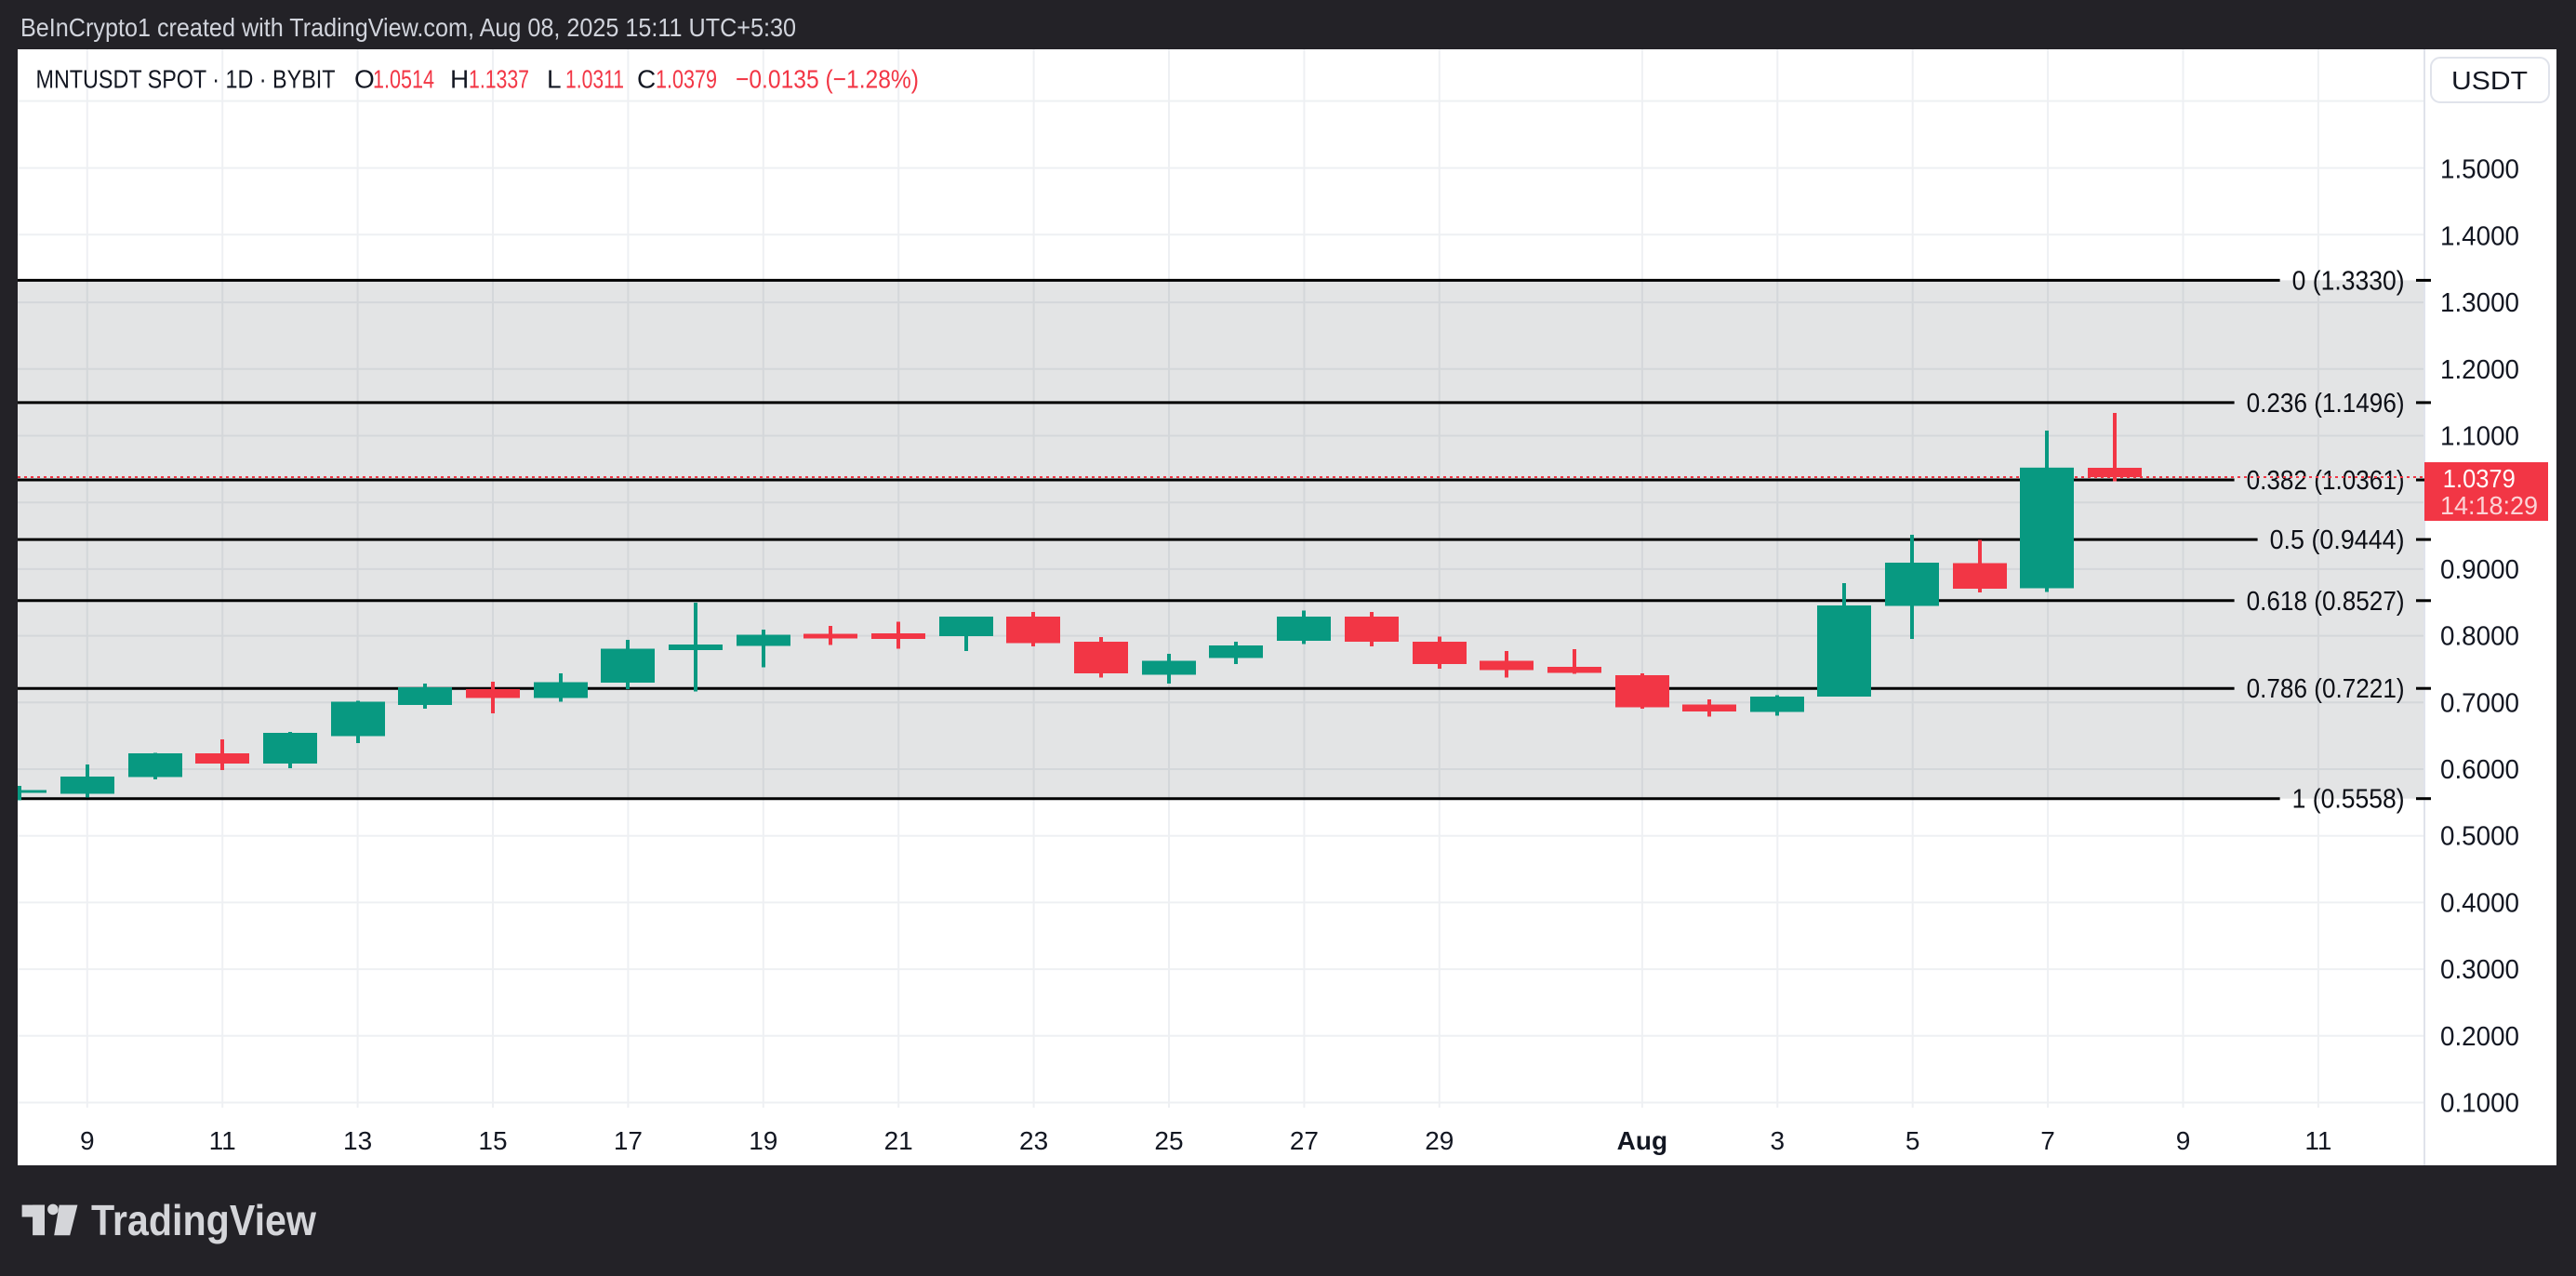 The image size is (2576, 1276). What do you see at coordinates (499, 79) in the screenshot?
I see `svg-text: 1.1337` at bounding box center [499, 79].